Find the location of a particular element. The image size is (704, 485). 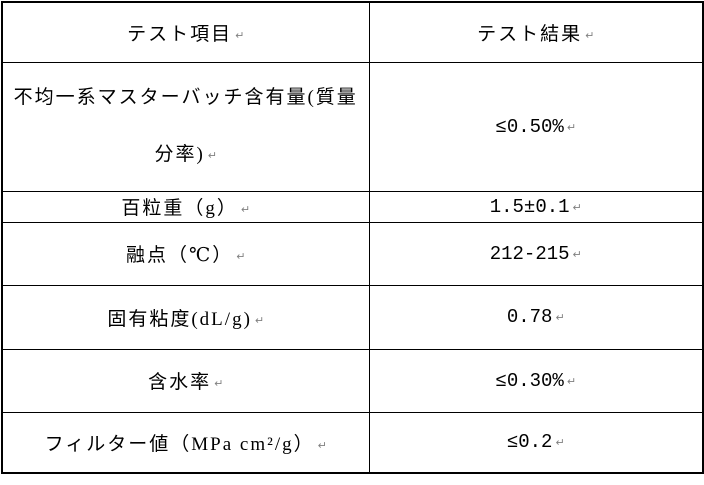

item-cell-masterbatch-content: 不均一系マスターバッチ含有量(質量分率) ↵ is located at coordinates (185, 126).